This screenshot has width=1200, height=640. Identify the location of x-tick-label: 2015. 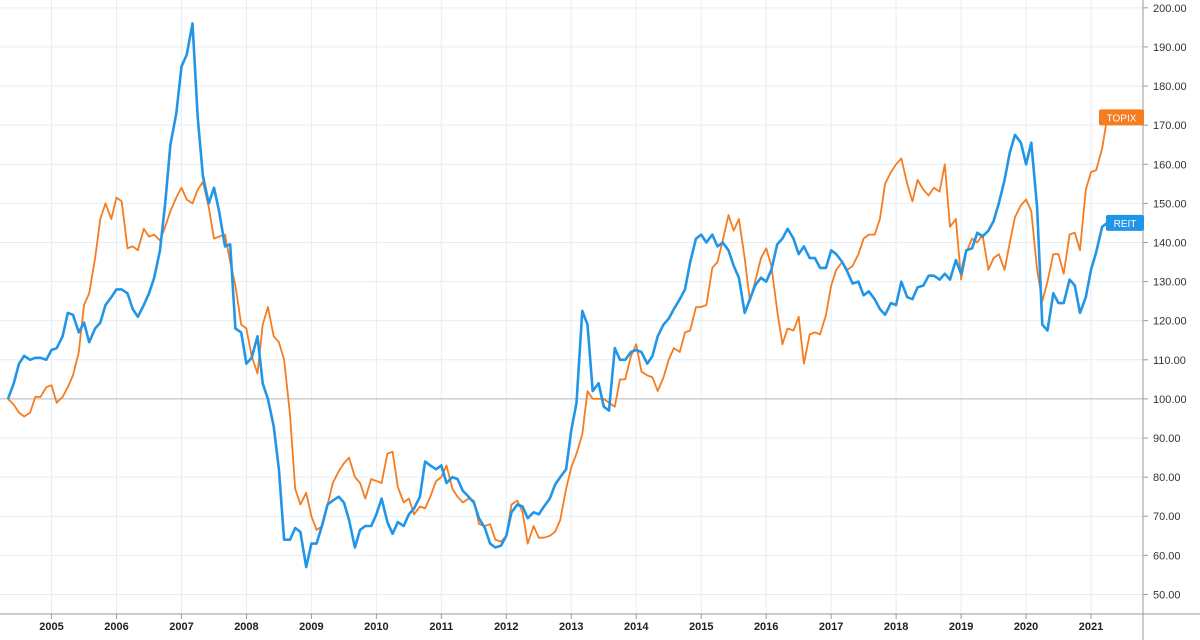
(701, 627).